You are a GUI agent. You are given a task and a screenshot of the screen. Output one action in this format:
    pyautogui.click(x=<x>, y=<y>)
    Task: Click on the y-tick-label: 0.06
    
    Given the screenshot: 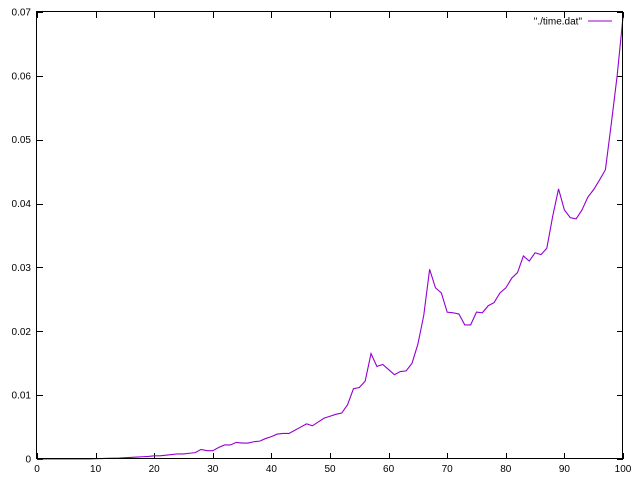 What is the action you would take?
    pyautogui.click(x=22, y=76)
    